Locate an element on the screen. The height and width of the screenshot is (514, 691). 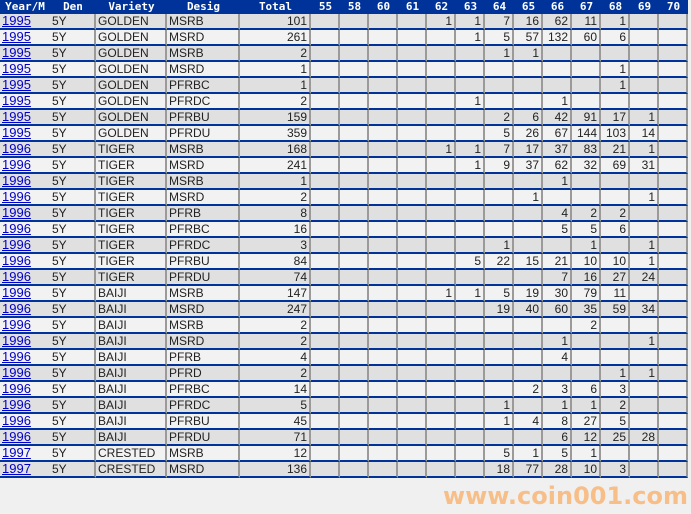
column-header-64: 64 is located at coordinates (499, 7).